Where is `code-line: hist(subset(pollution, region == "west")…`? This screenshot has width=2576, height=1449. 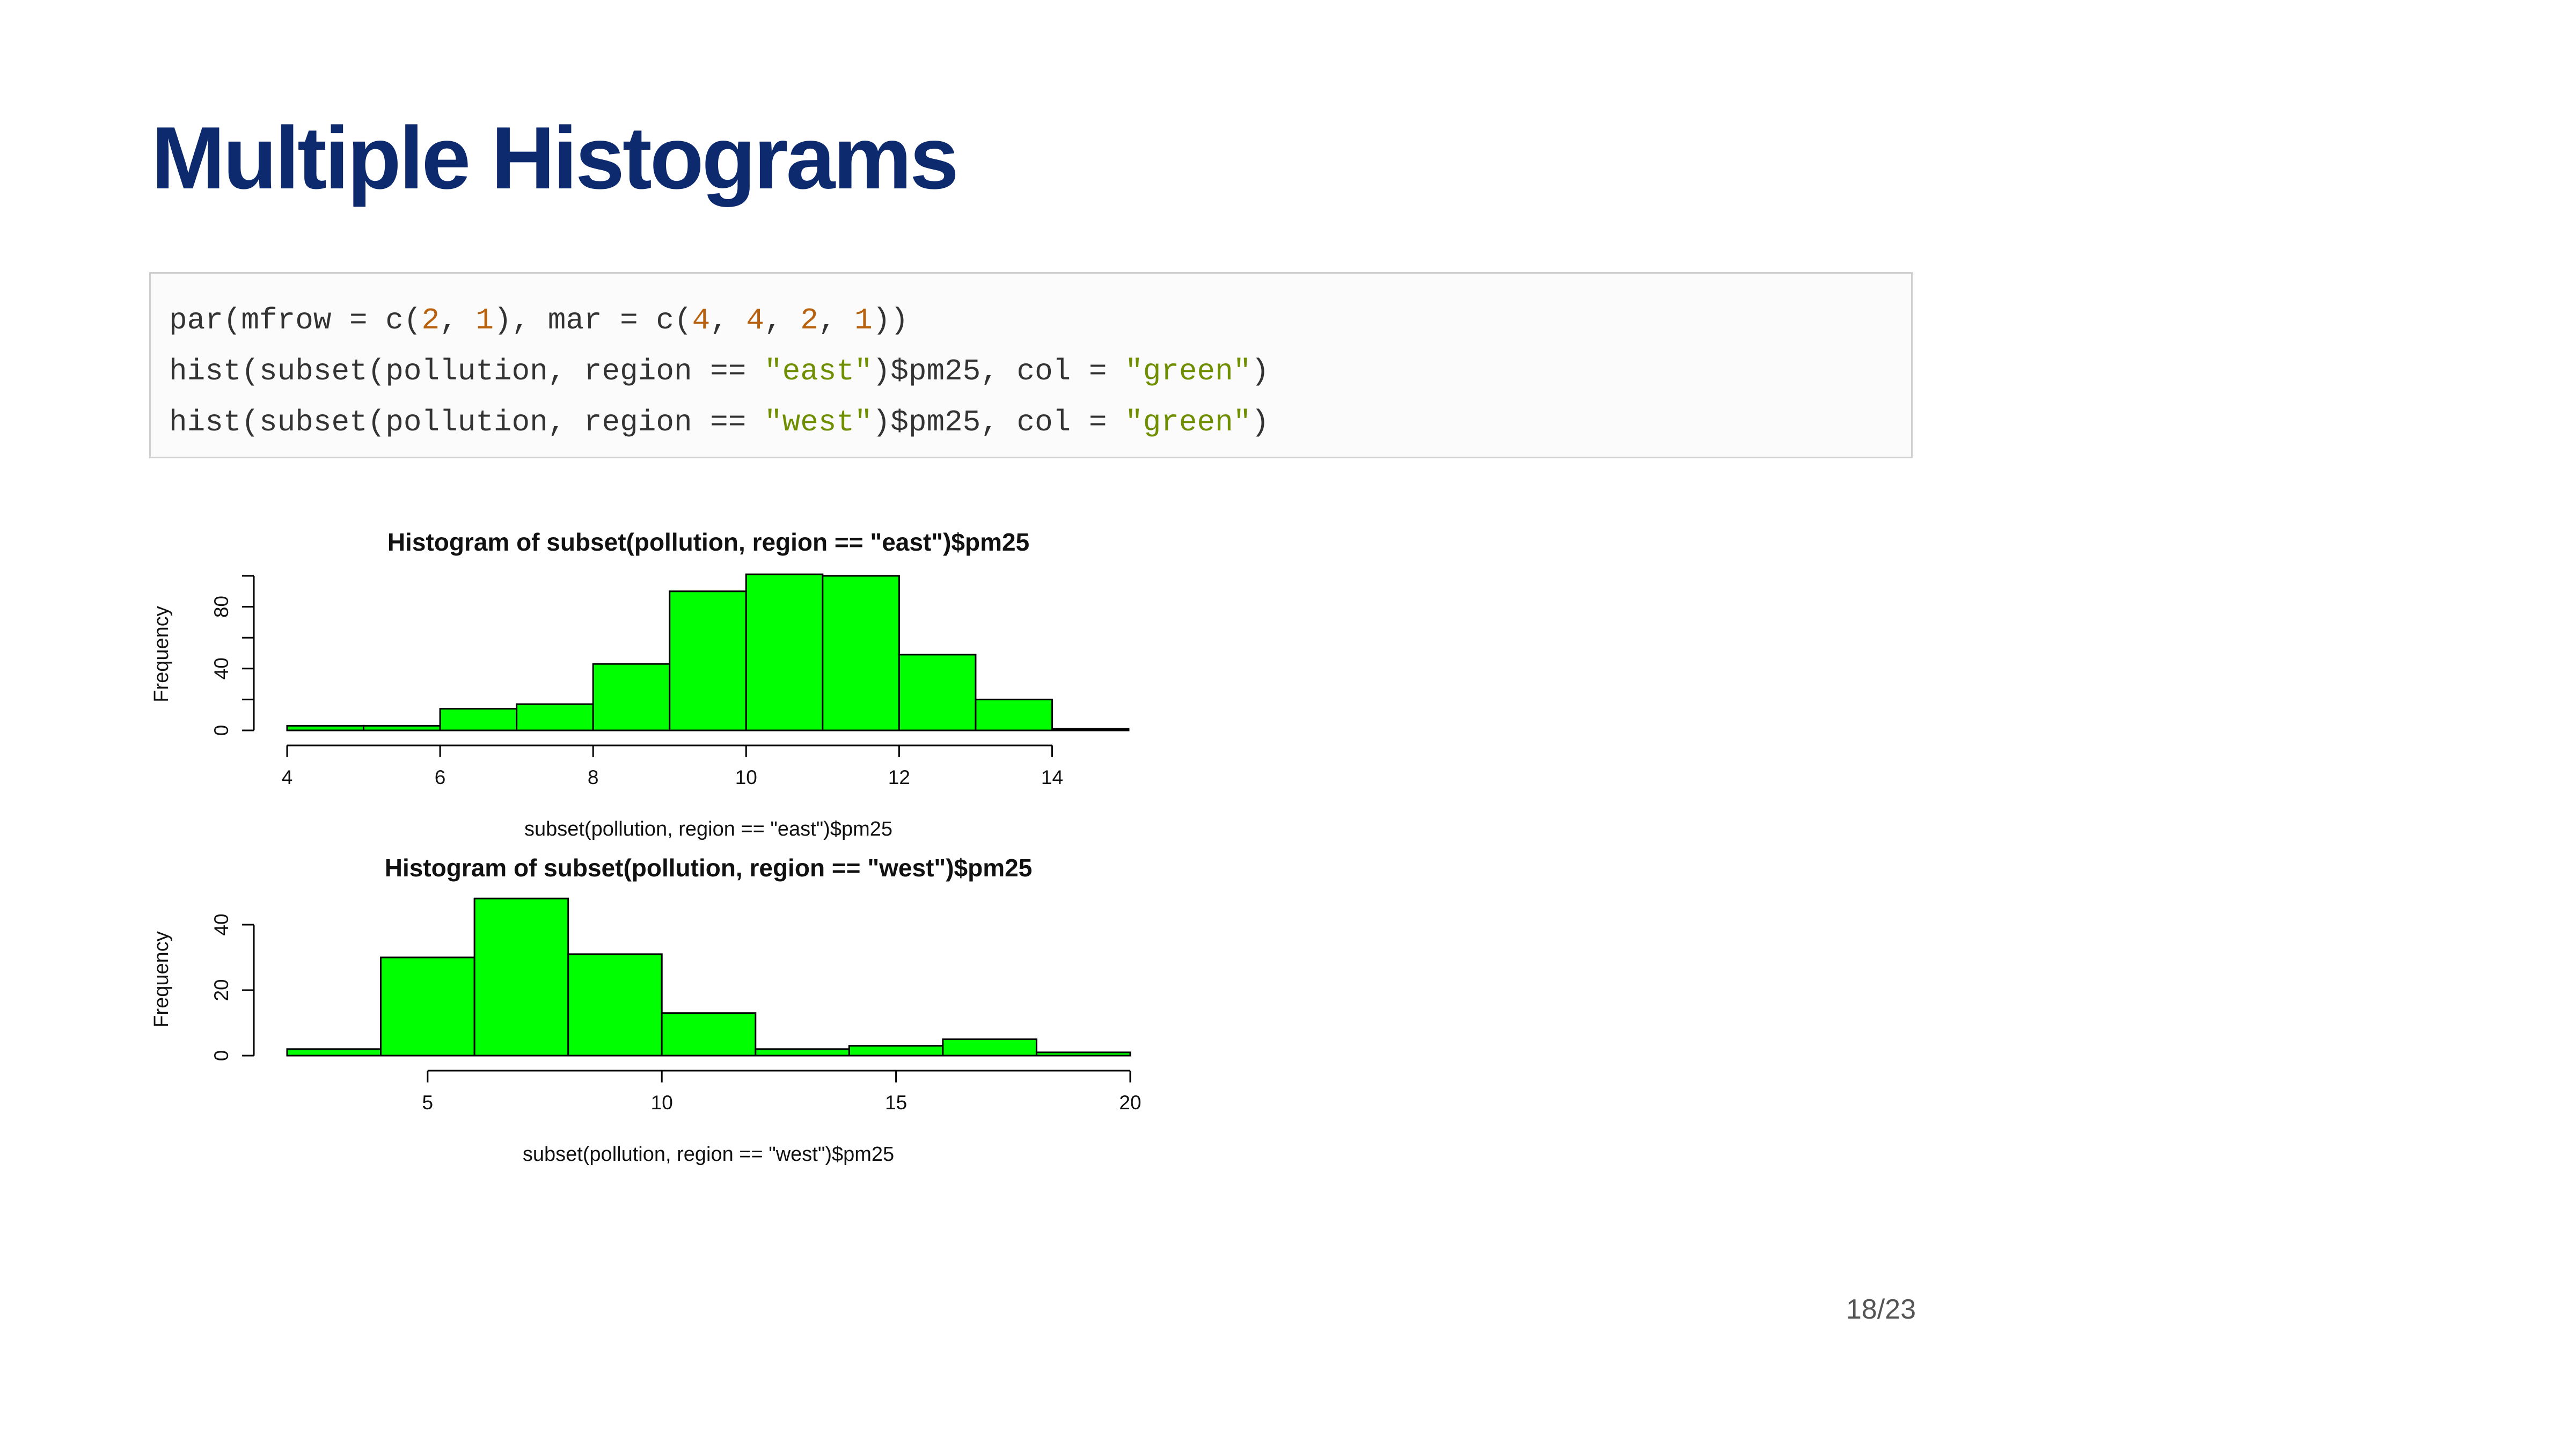 code-line: hist(subset(pollution, region == "west")… is located at coordinates (1031, 422).